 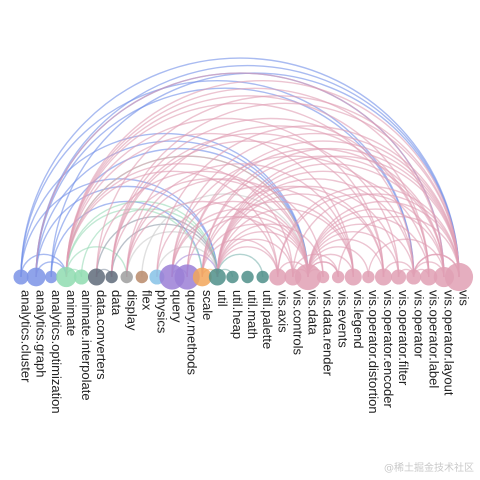 What do you see at coordinates (56, 352) in the screenshot?
I see `node-label: analytics.optimization` at bounding box center [56, 352].